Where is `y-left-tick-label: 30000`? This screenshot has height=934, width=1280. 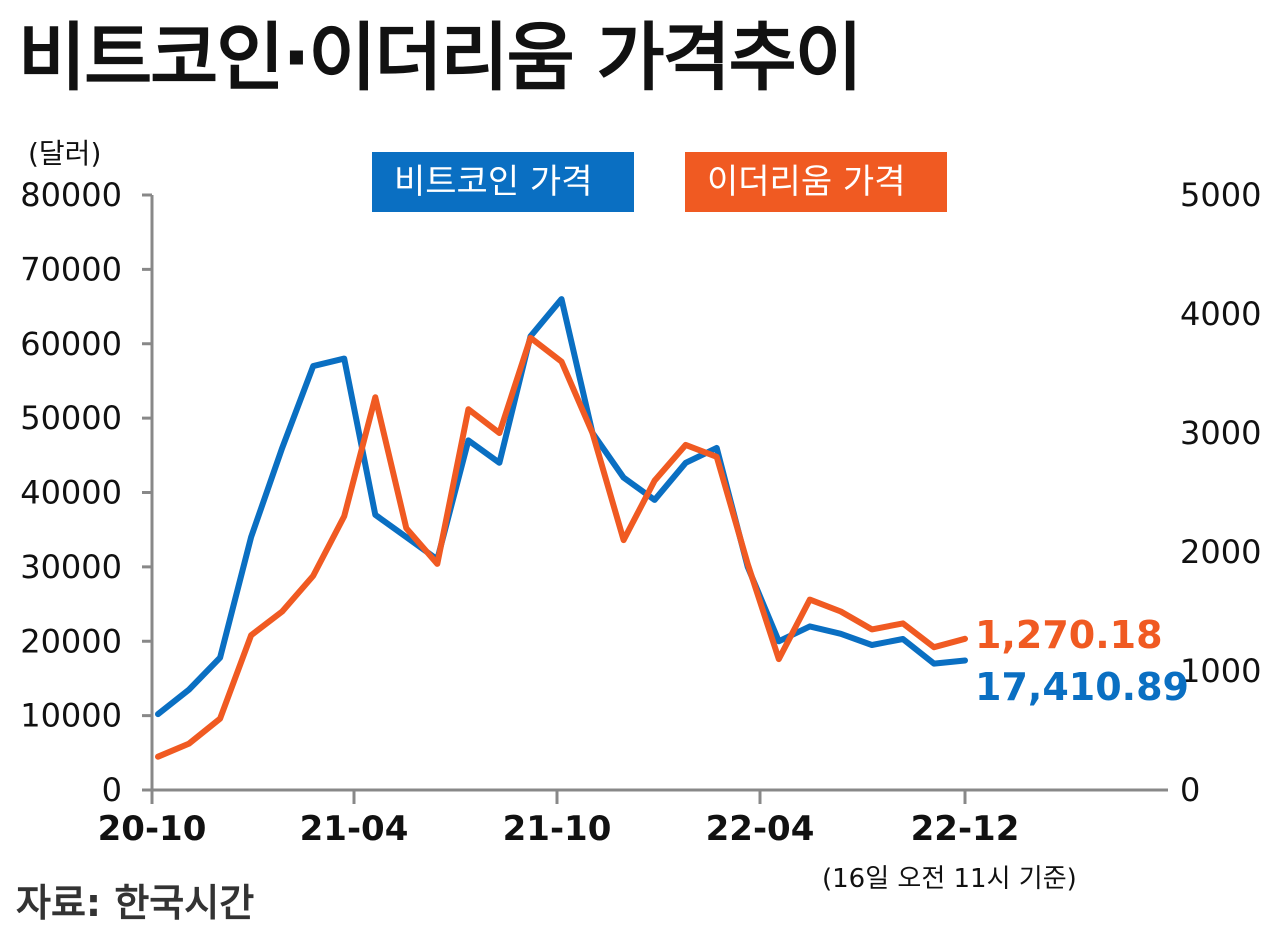
y-left-tick-label: 30000 is located at coordinates (71, 567).